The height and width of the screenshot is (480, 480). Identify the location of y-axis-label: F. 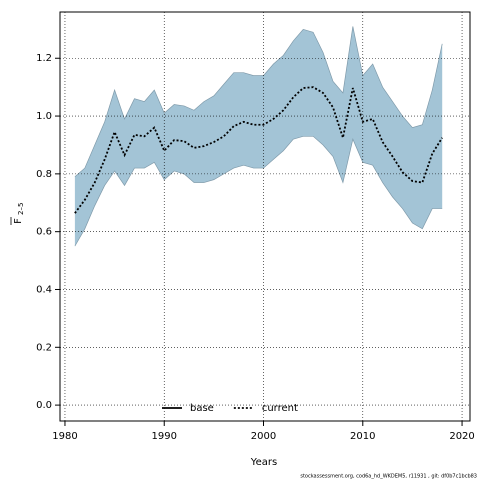
(18, 221).